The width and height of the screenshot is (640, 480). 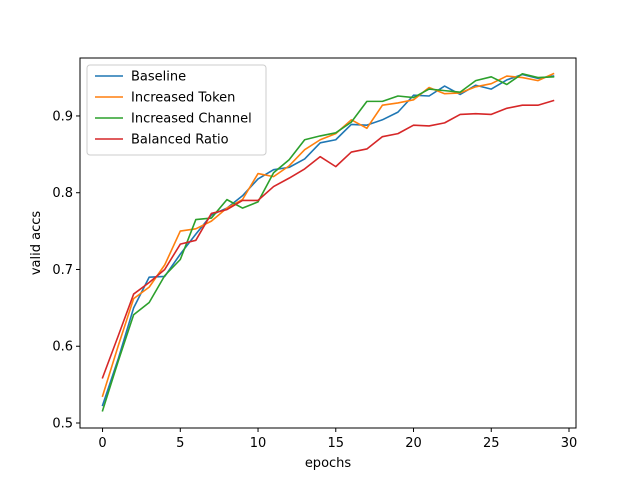 What do you see at coordinates (183, 98) in the screenshot?
I see `legend-entry-label: Increased Token` at bounding box center [183, 98].